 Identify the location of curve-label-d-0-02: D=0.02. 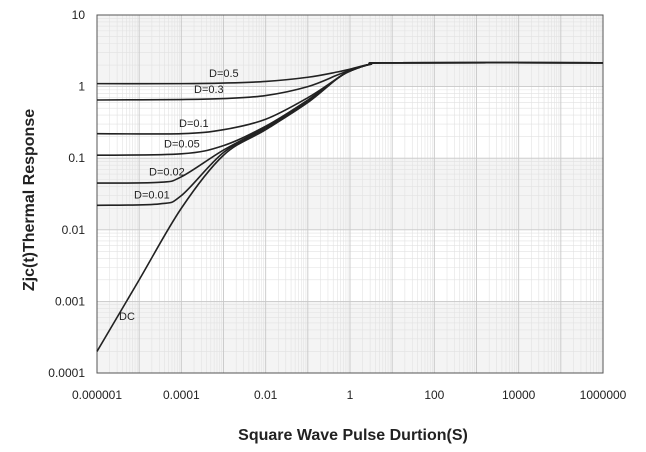
(167, 173).